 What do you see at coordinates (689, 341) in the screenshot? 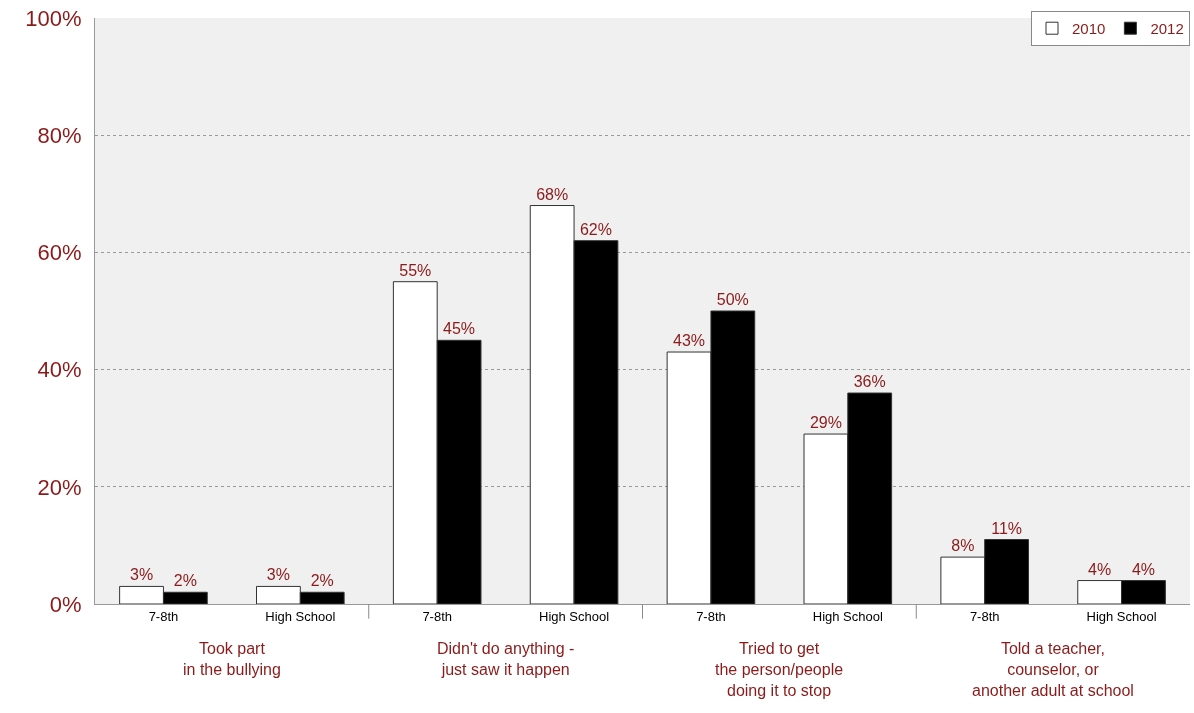
I see `data-label: 43%` at bounding box center [689, 341].